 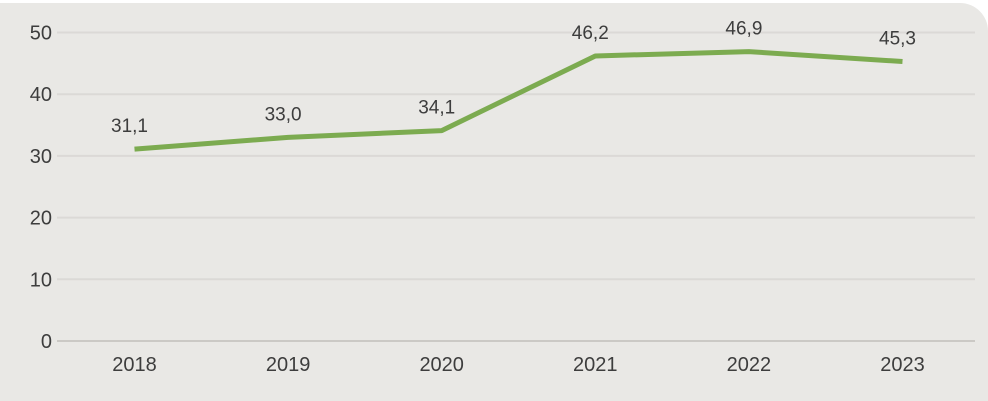 What do you see at coordinates (134, 365) in the screenshot?
I see `x-axis-tick-label: 2018` at bounding box center [134, 365].